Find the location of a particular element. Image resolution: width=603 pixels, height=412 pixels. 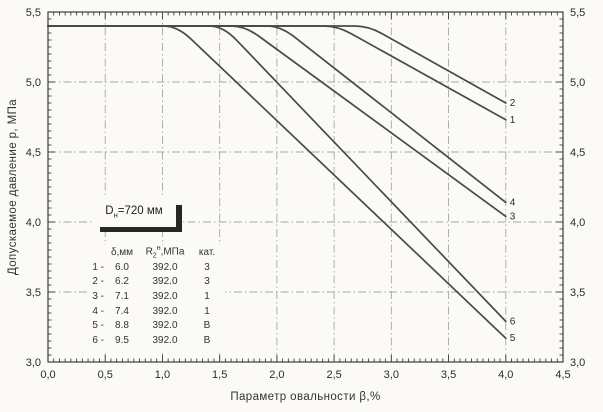

legend-cell: 5 - is located at coordinates (98, 326).